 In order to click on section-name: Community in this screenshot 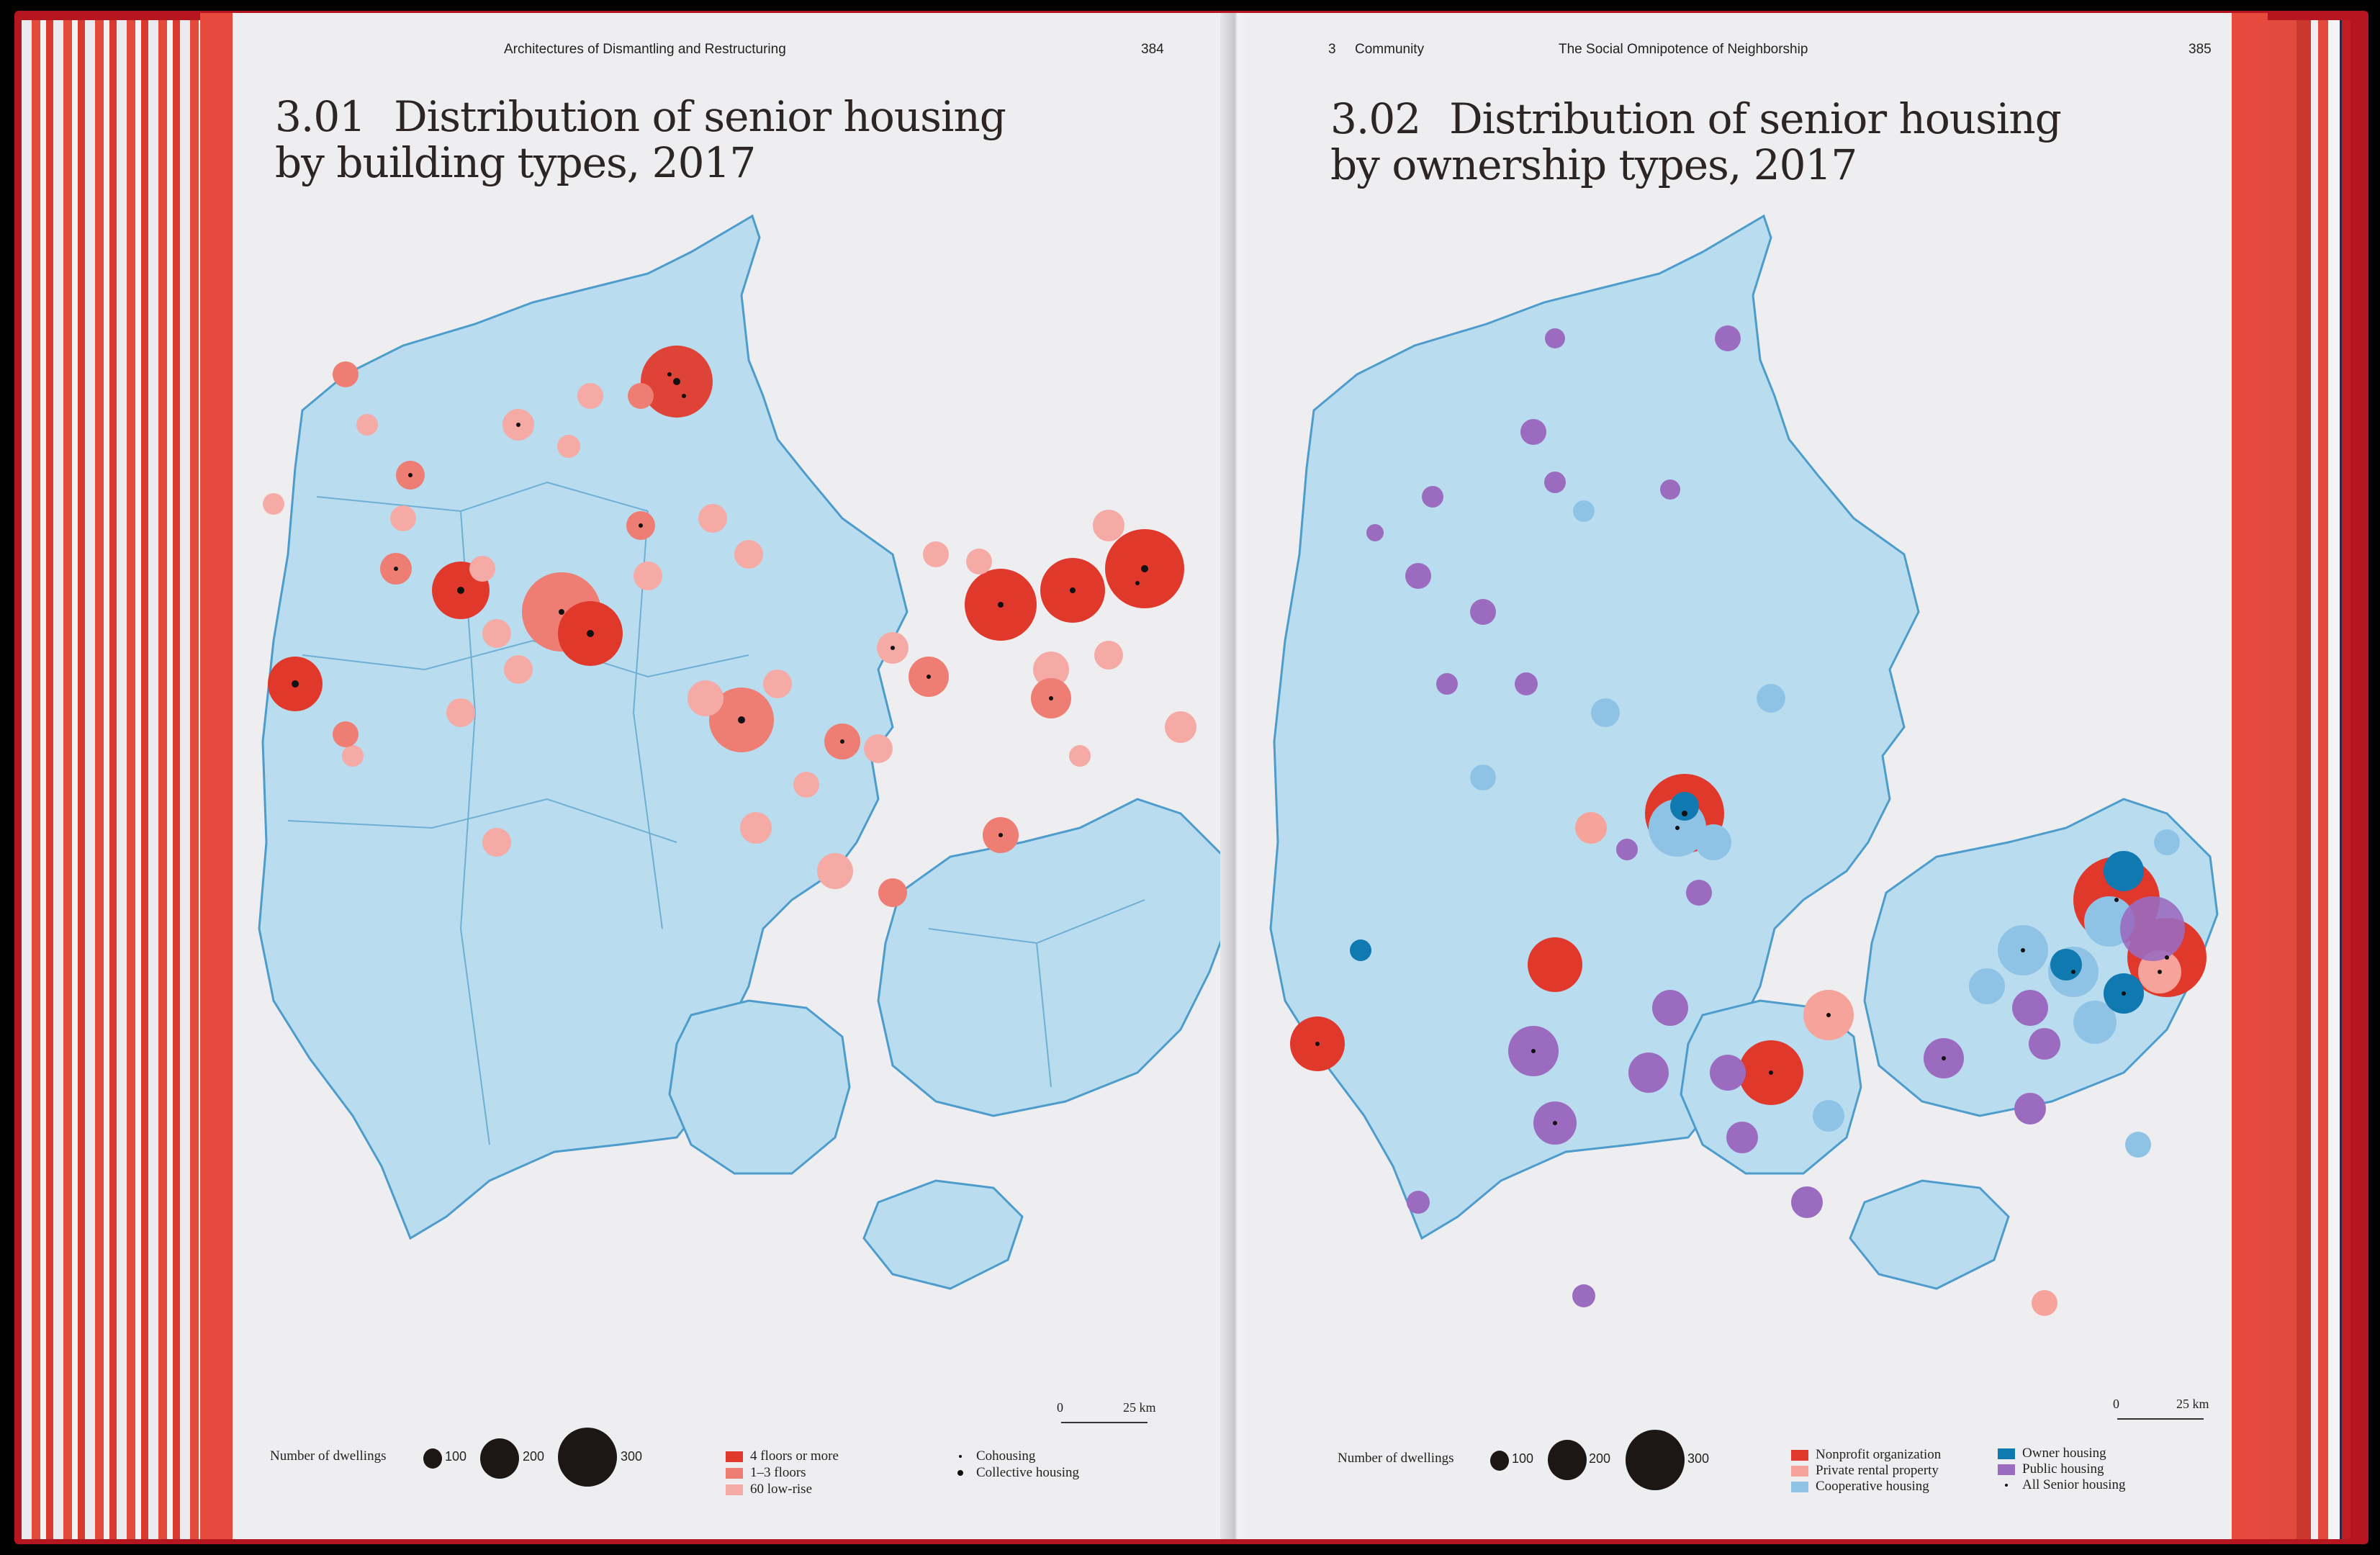, I will do `click(1390, 49)`.